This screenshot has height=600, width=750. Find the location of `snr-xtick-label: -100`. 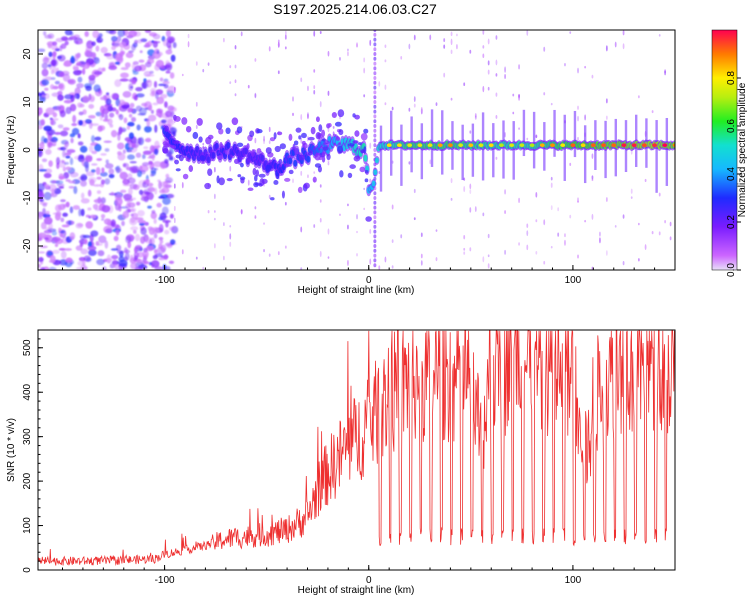

snr-xtick-label: -100 is located at coordinates (165, 580).